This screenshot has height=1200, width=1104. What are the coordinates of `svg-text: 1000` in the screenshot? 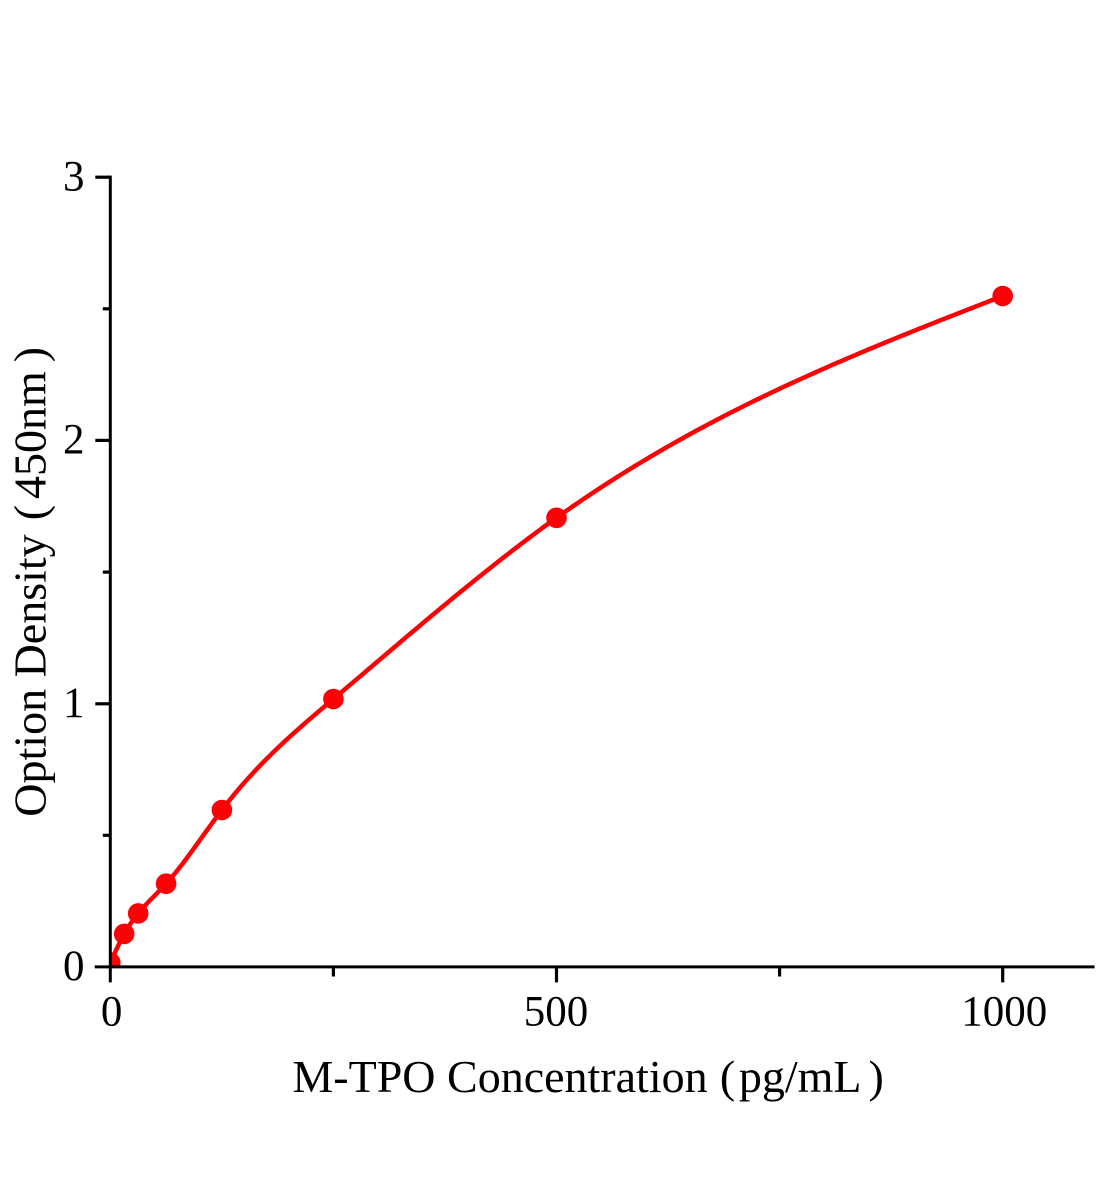 It's located at (1004, 1012).